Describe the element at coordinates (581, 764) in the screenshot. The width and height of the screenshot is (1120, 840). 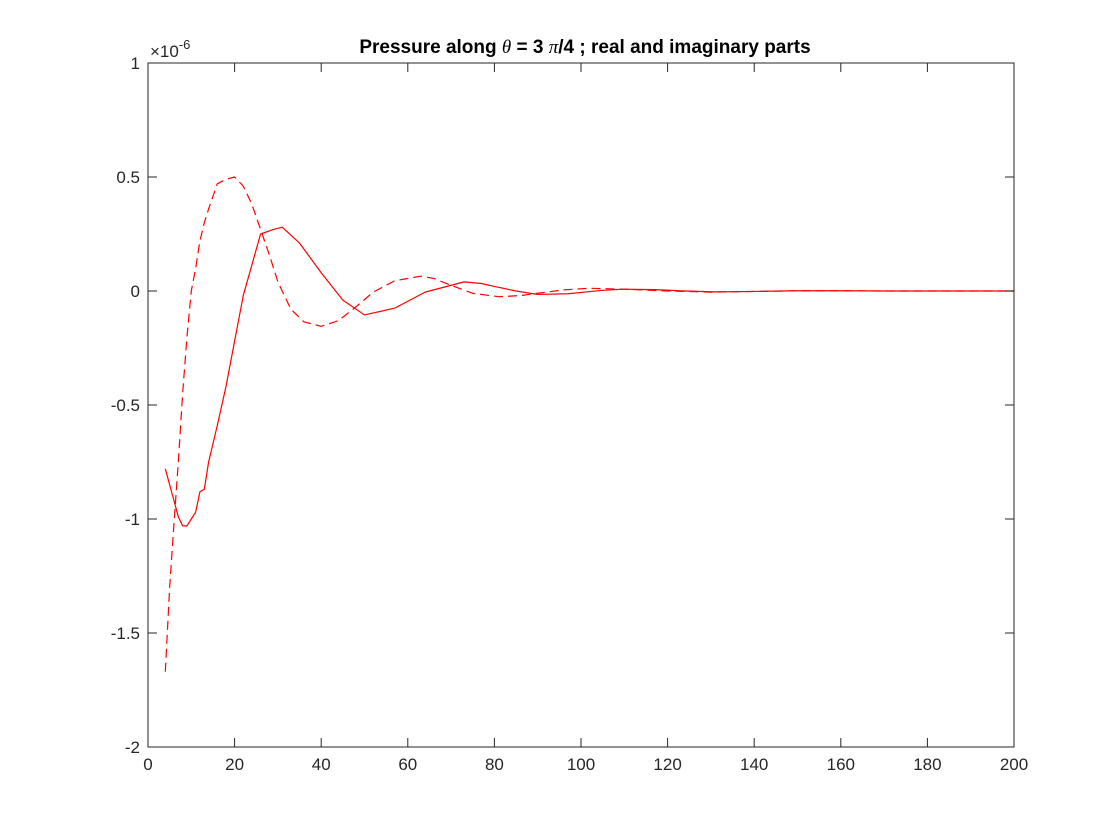
I see `x-tick-label: 100` at that location.